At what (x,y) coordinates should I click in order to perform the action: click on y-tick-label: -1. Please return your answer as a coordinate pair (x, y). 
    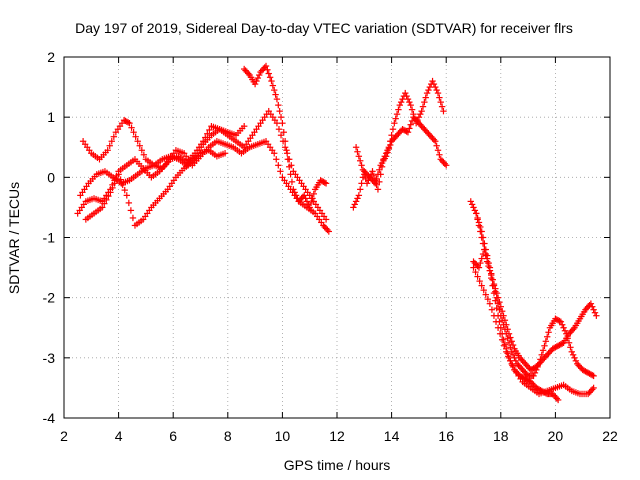
    Looking at the image, I should click on (49, 238).